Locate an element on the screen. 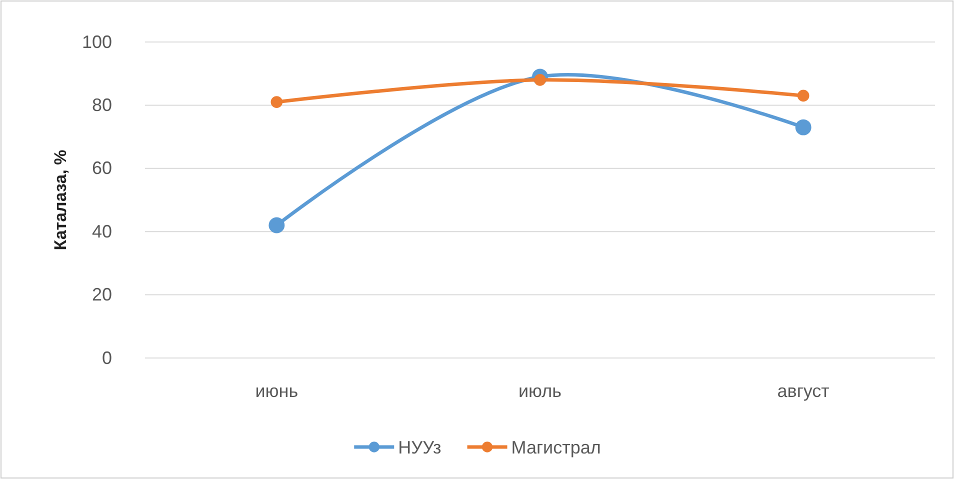  y-axis-title: Каталаза, % is located at coordinates (60, 200).